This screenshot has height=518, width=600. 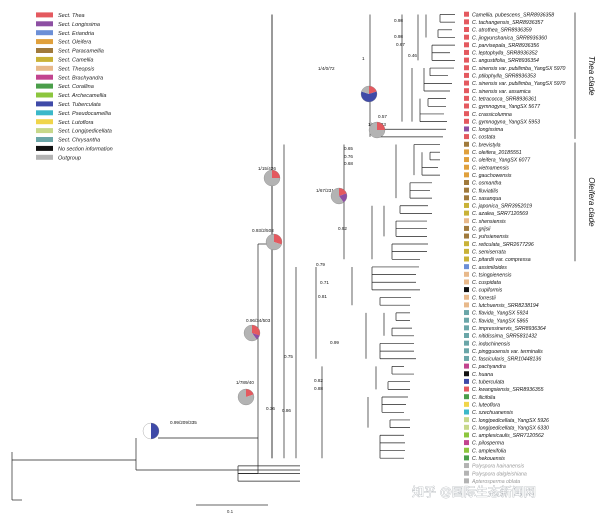 I want to click on legend-label: Sect. Theopsis, so click(x=76, y=69).